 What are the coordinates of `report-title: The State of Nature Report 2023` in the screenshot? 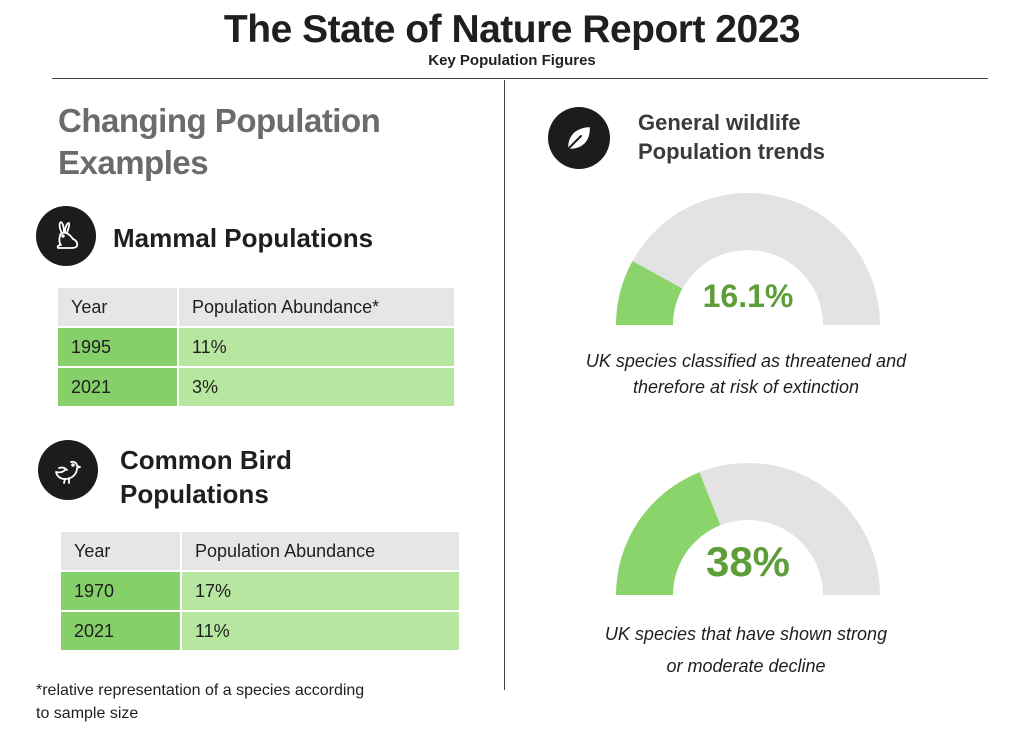 It's located at (512, 29).